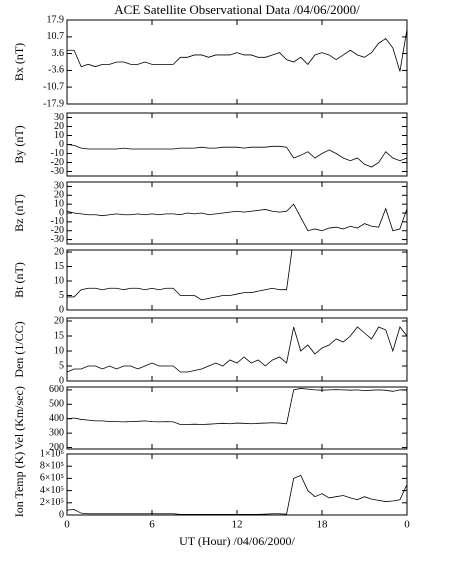 Image resolution: width=454 pixels, height=567 pixels. Describe the element at coordinates (19, 418) in the screenshot. I see `y-axis-label: Vel (Km/sec)` at that location.